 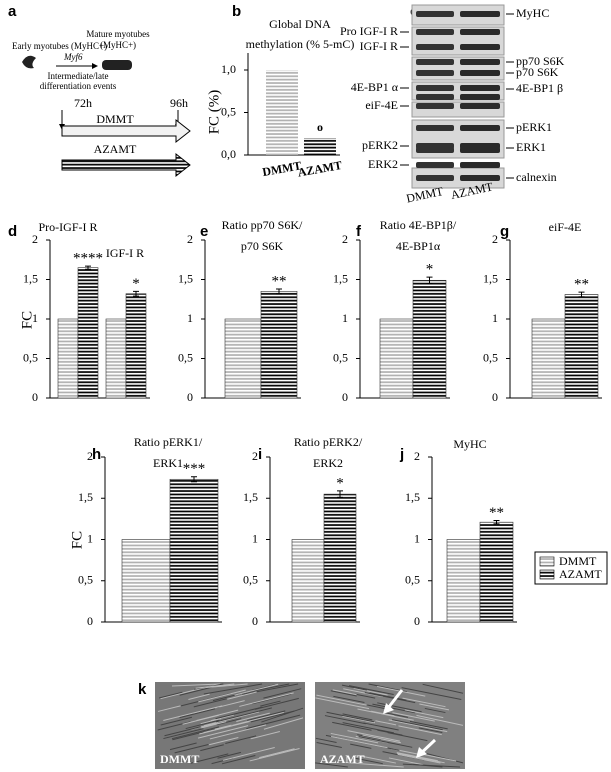 I want to click on y-tick-label: 0,5, so click(x=412, y=580).